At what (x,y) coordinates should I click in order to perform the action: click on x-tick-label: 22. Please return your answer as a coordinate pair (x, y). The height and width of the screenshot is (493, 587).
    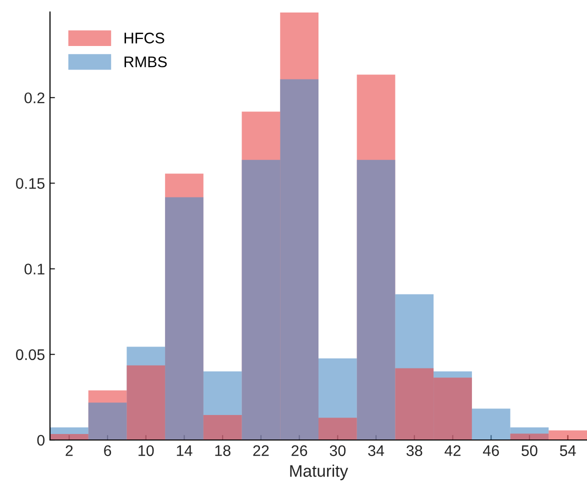
    Looking at the image, I should click on (261, 450).